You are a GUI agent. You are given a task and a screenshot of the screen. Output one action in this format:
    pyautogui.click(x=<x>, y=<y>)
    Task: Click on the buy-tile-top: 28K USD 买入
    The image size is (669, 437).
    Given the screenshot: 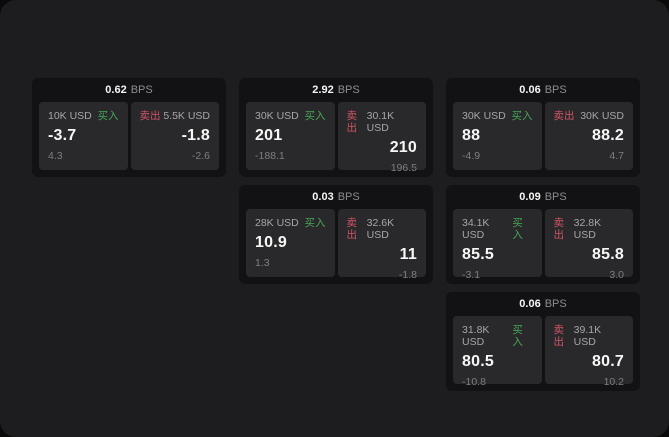 What is the action you would take?
    pyautogui.click(x=290, y=223)
    